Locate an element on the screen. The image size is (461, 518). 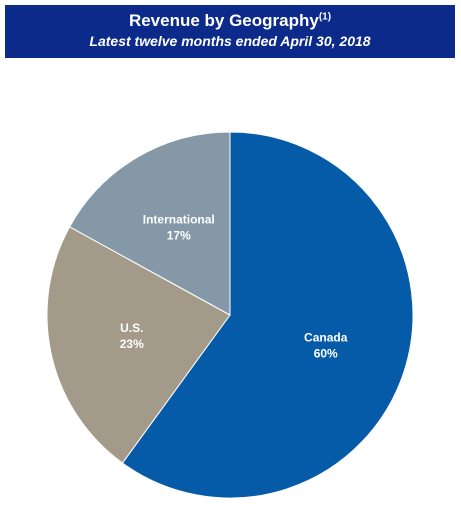
slice-label: International is located at coordinates (179, 220).